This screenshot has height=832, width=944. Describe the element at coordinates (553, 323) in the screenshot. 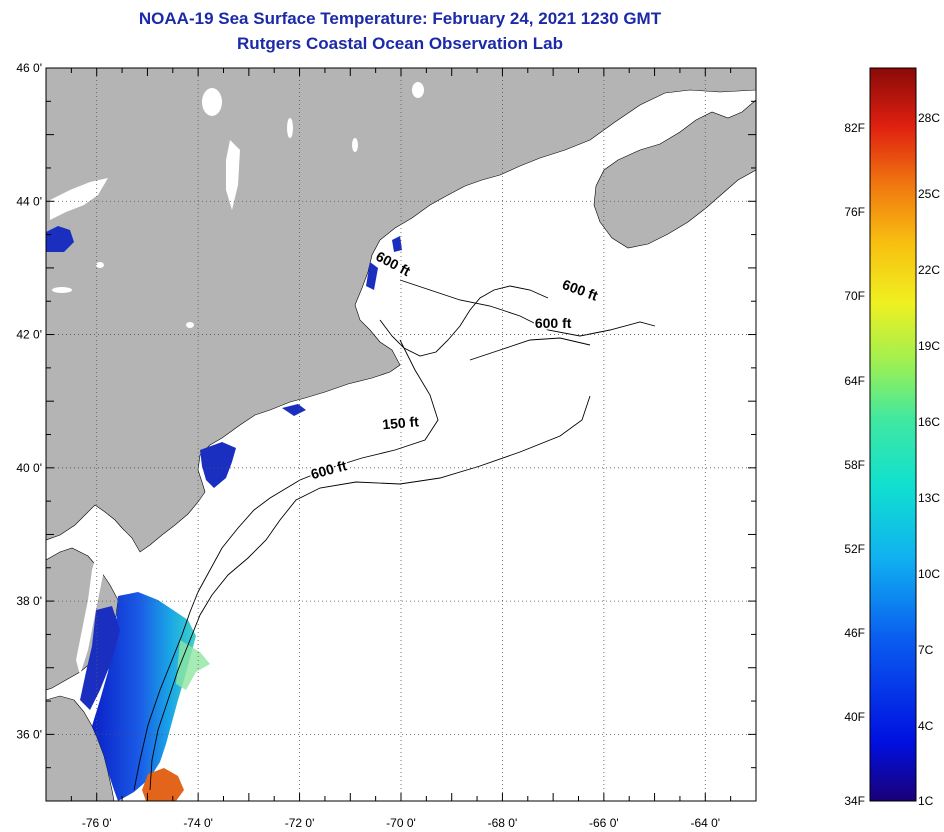

I see `contour-label: 600 ft` at that location.